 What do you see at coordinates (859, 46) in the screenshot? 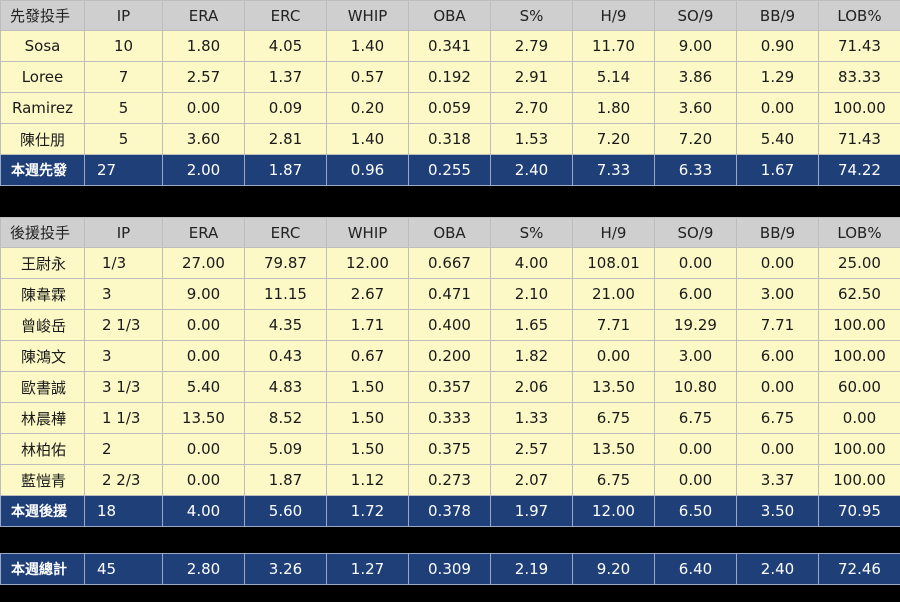
I see `stat-lob: 71.43` at bounding box center [859, 46].